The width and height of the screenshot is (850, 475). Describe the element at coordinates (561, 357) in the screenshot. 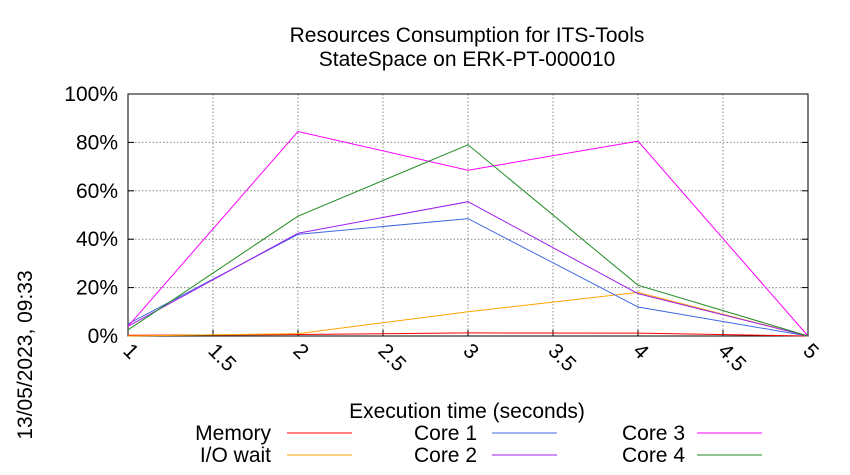

I see `x-tick-label: 3.5` at that location.